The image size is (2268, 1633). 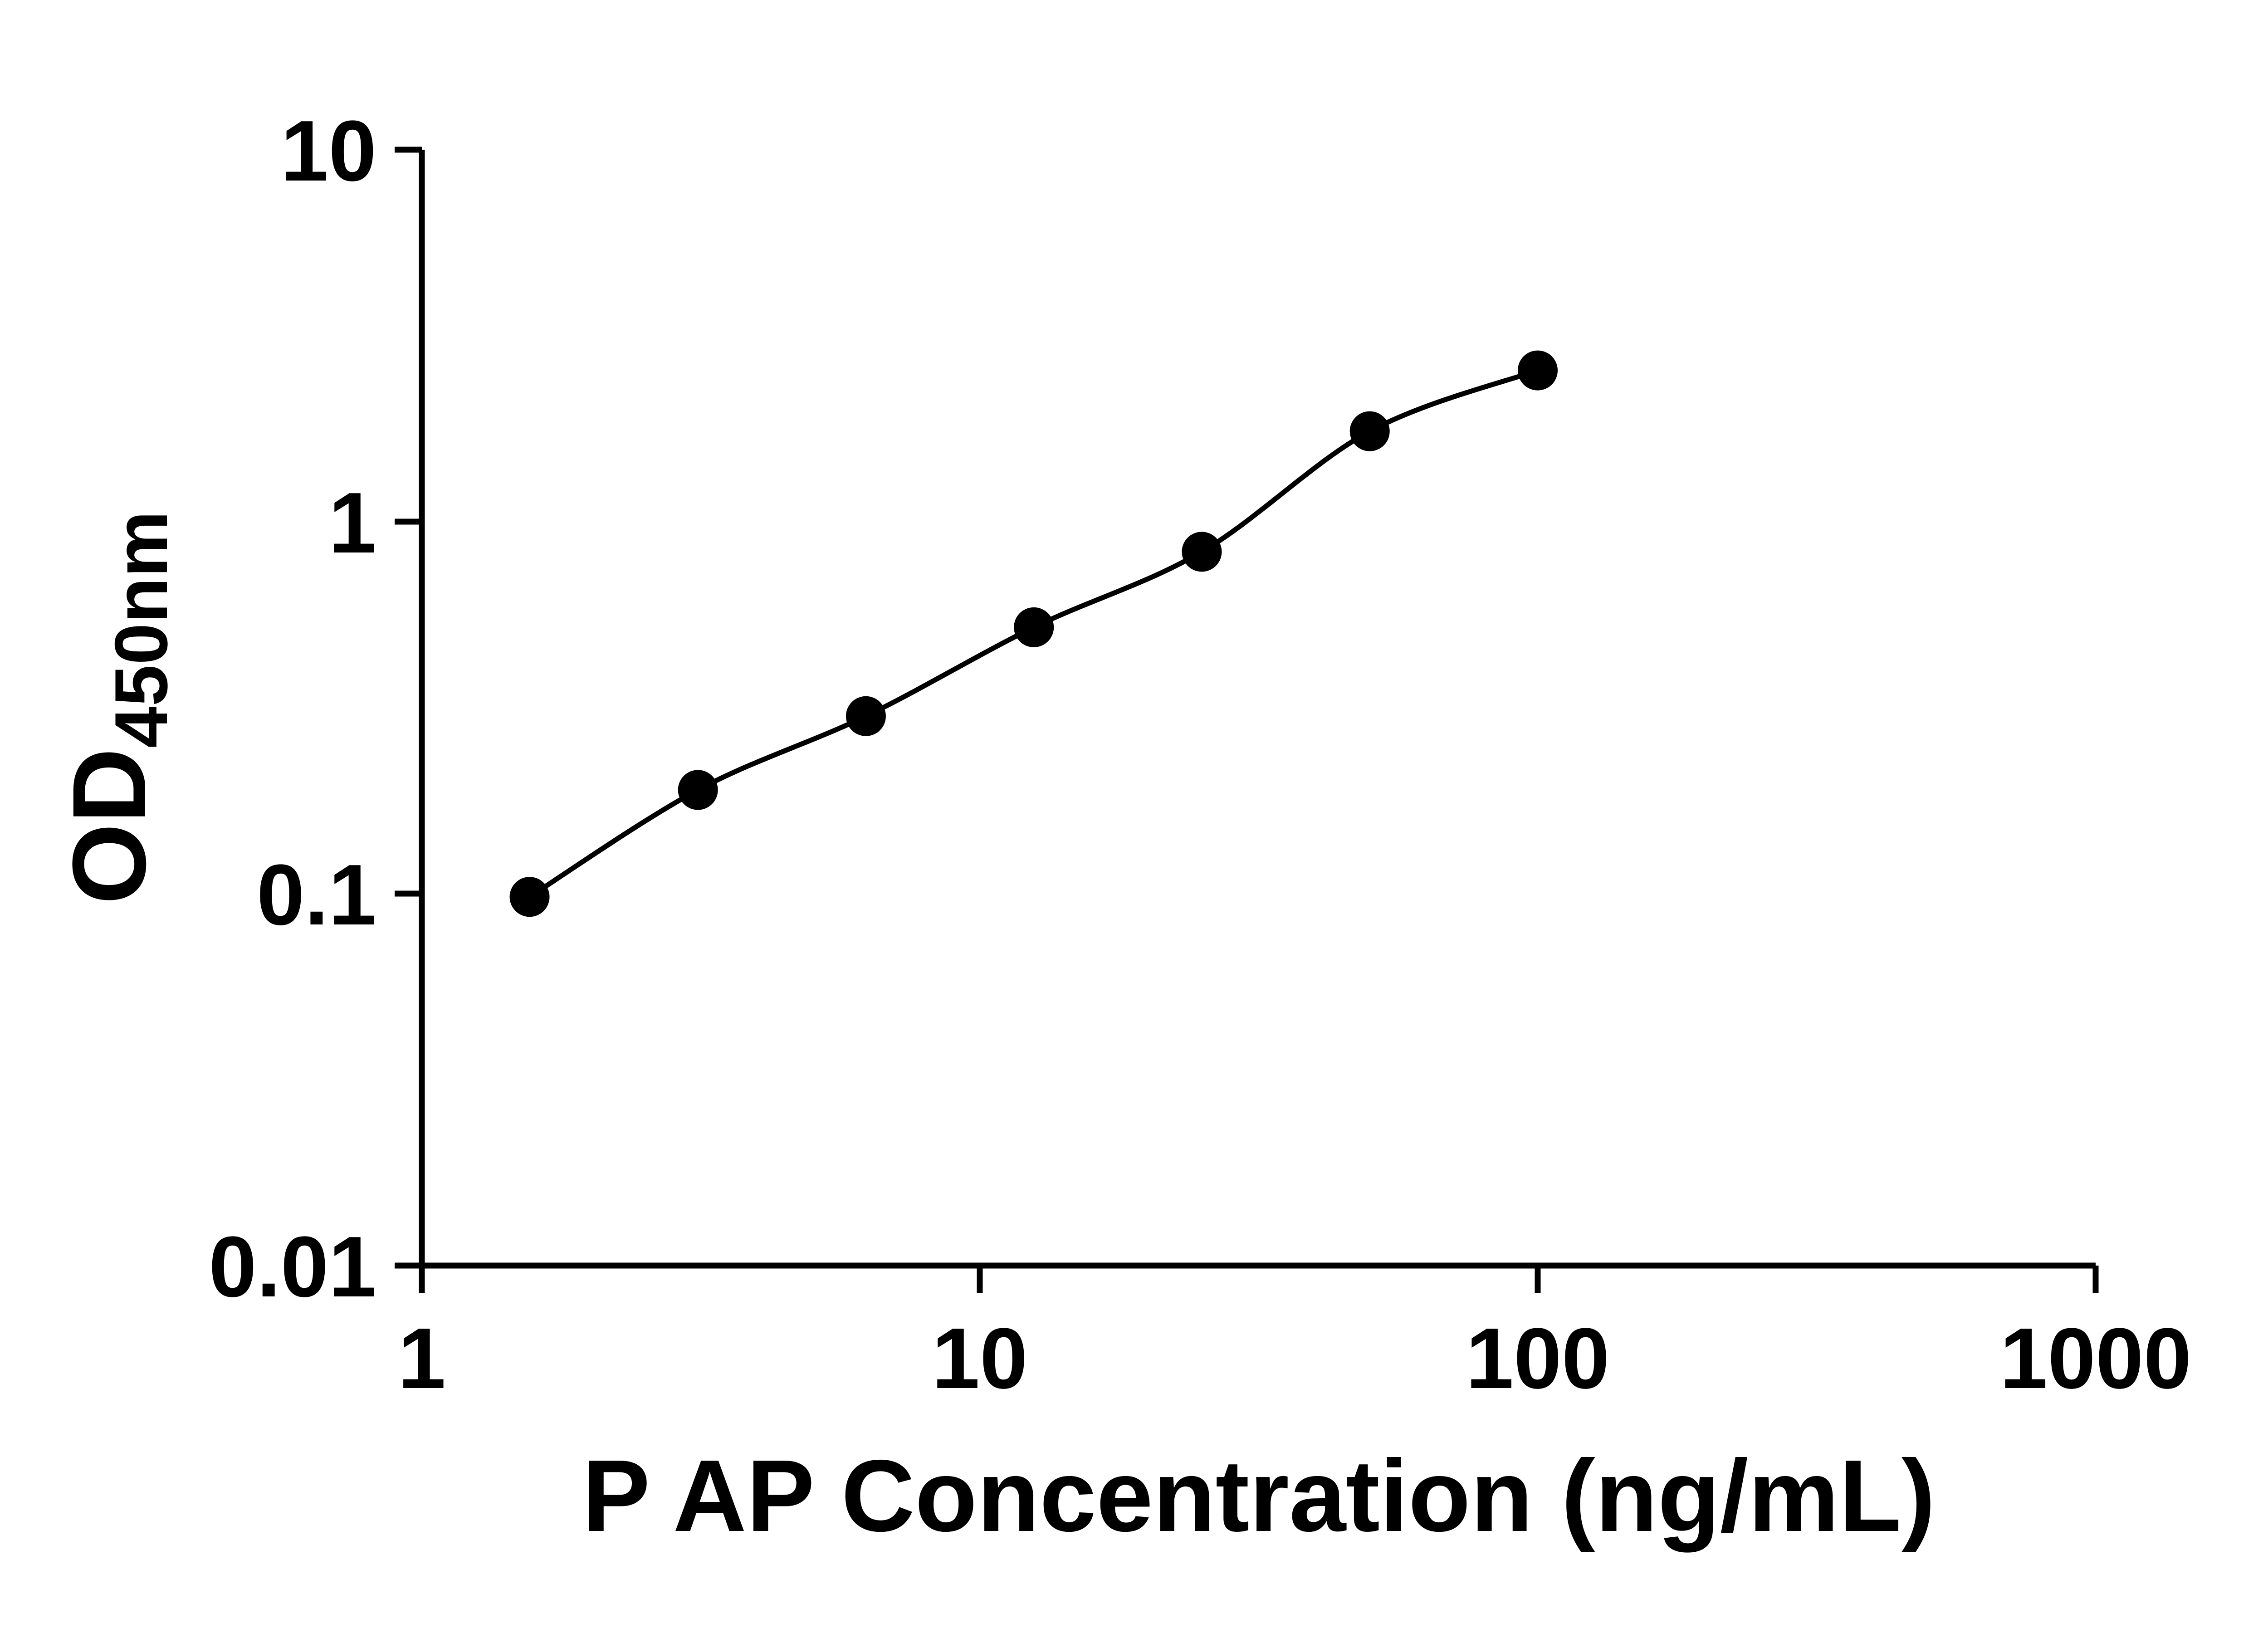 I want to click on y-tick-label: 1, so click(x=352, y=523).